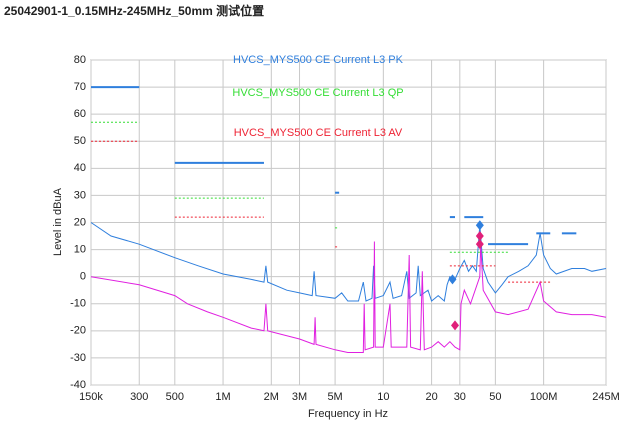 The width and height of the screenshot is (640, 426). I want to click on x-tick-label: 20, so click(431, 397).